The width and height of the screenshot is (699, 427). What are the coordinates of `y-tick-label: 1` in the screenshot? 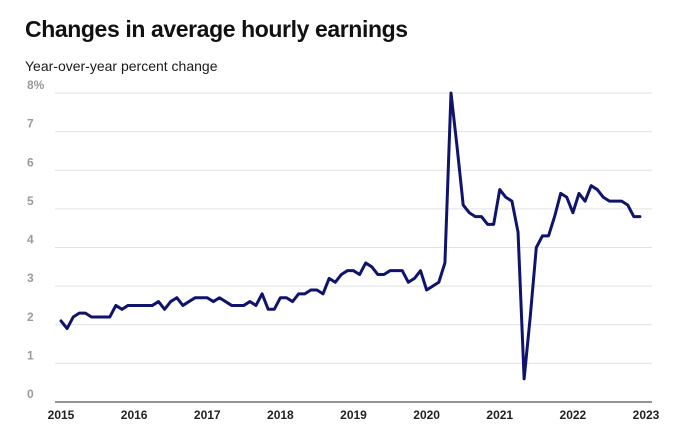 It's located at (30, 355).